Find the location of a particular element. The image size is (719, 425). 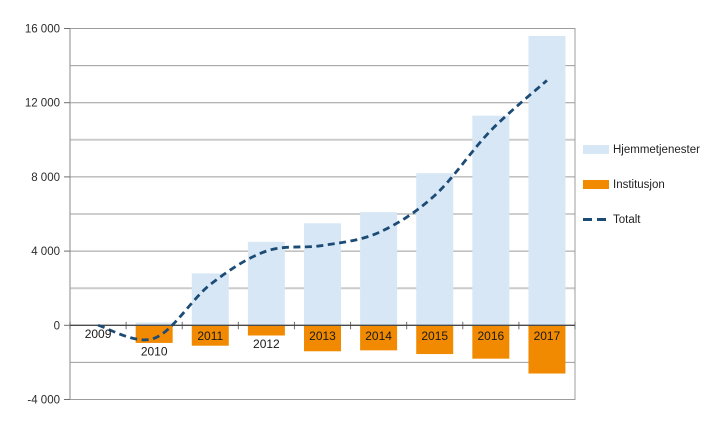

bar-institusjon-2016 is located at coordinates (491, 342).